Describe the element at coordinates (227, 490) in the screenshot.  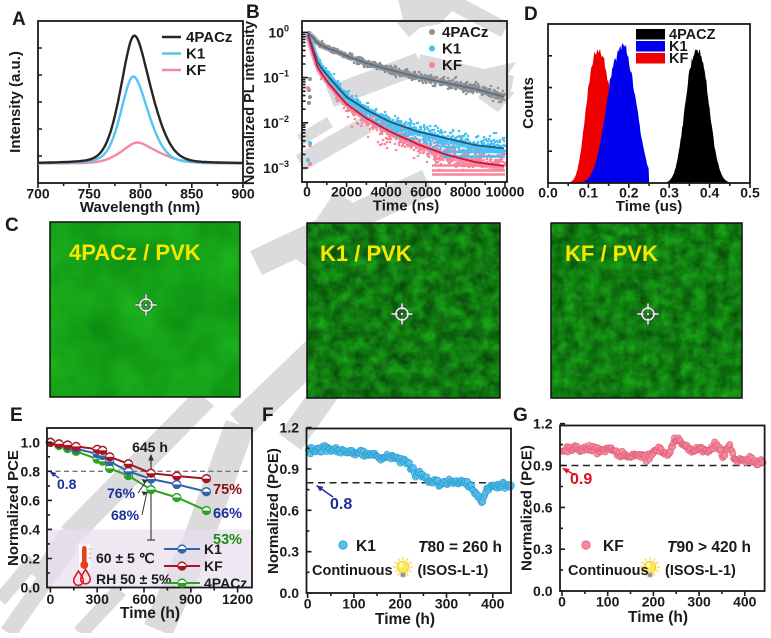
I see `svg-text: 75%` at that location.